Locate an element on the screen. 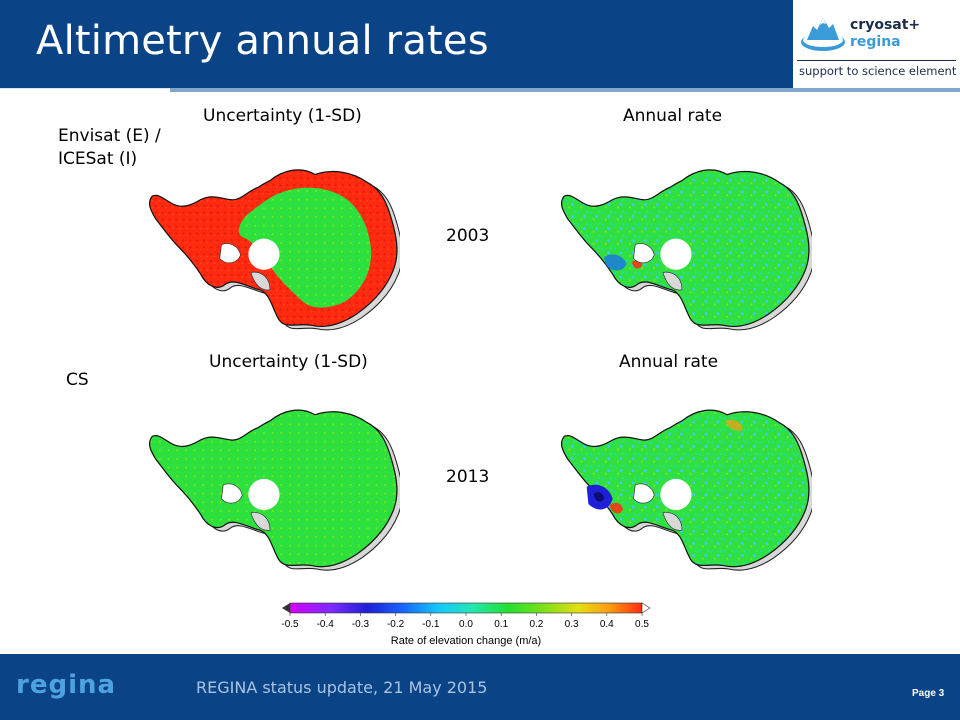 Image resolution: width=960 pixels, height=720 pixels. uncertainty-heading-top: Uncertainty (1-SD) is located at coordinates (282, 116).